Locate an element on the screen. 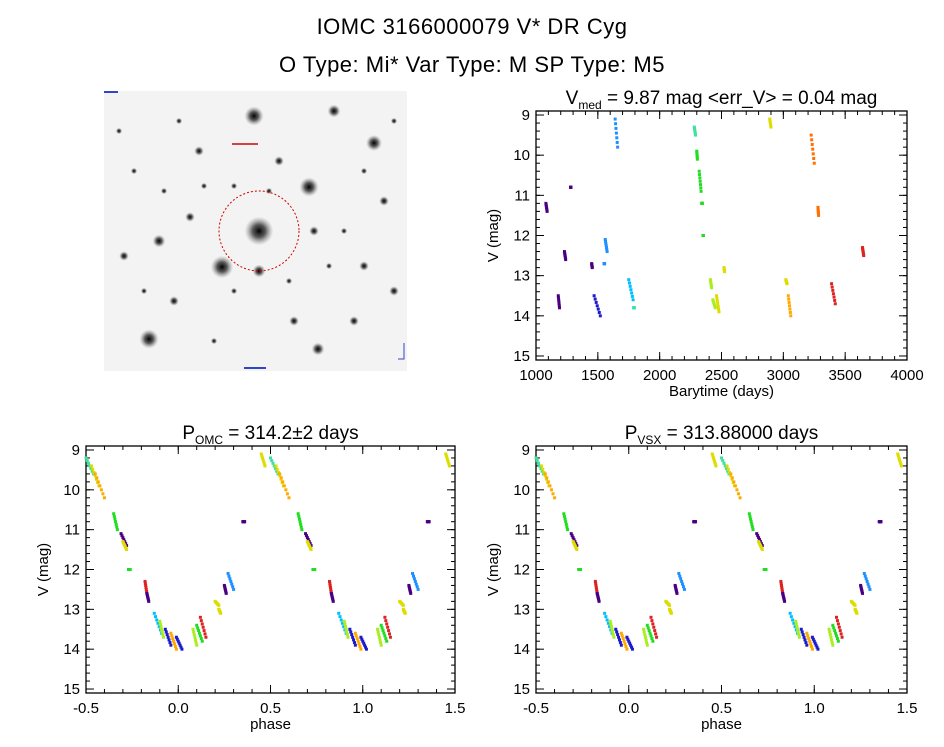  plot-frame is located at coordinates (270, 569).